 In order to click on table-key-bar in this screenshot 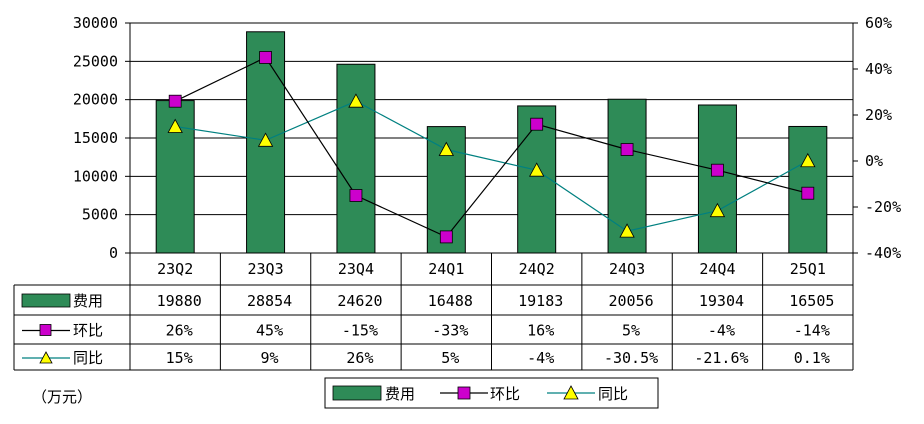, I will do `click(46, 300)`.